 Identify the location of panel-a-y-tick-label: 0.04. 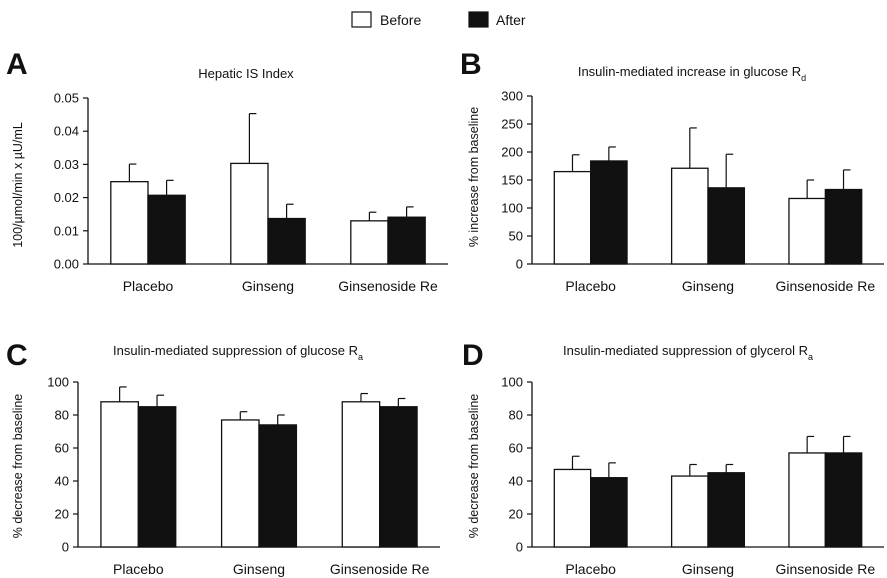
(66, 131).